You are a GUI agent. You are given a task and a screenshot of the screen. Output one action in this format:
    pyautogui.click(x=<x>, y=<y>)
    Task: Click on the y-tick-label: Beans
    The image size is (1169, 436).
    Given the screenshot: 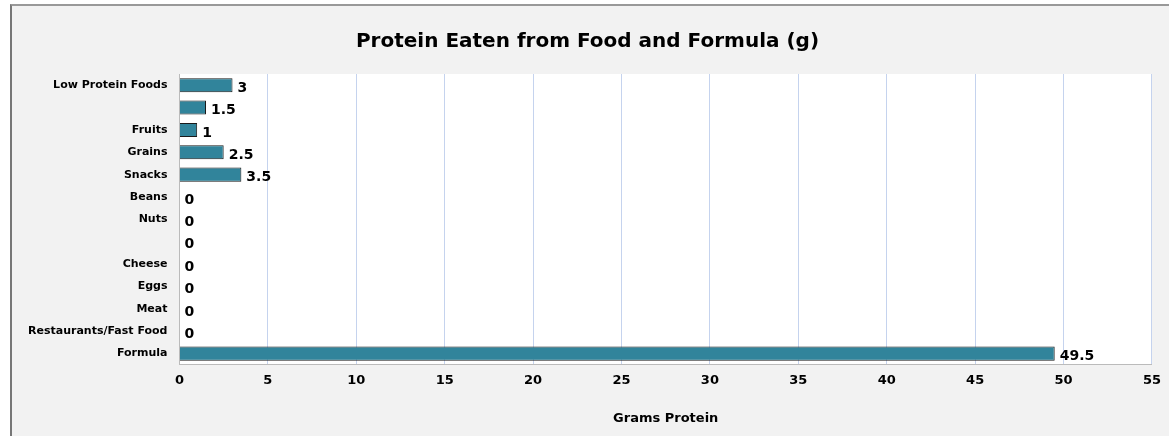 What is the action you would take?
    pyautogui.click(x=148, y=196)
    